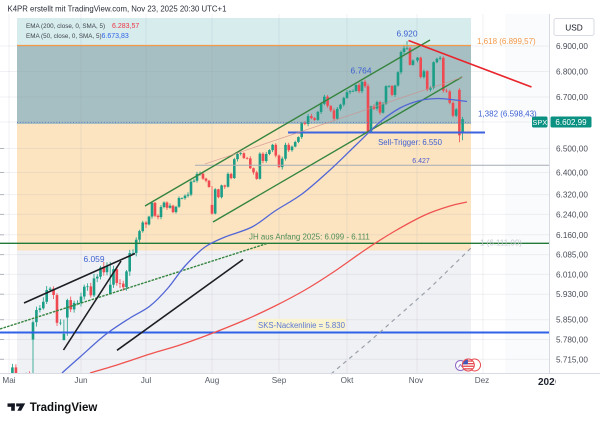  I want to click on svg-text: 5.930,00, so click(572, 294).